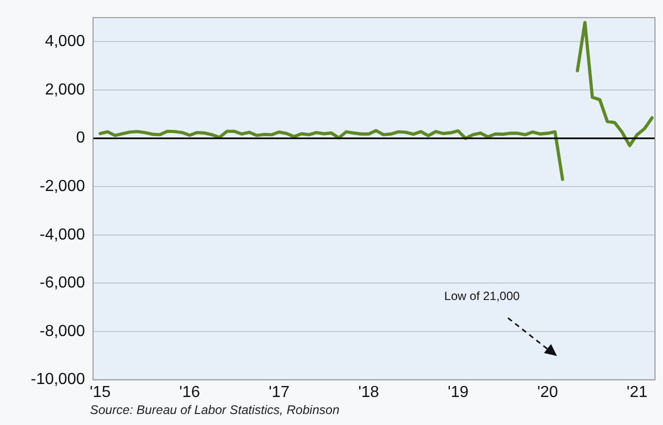  I want to click on x-tick-label: '18, so click(369, 392).